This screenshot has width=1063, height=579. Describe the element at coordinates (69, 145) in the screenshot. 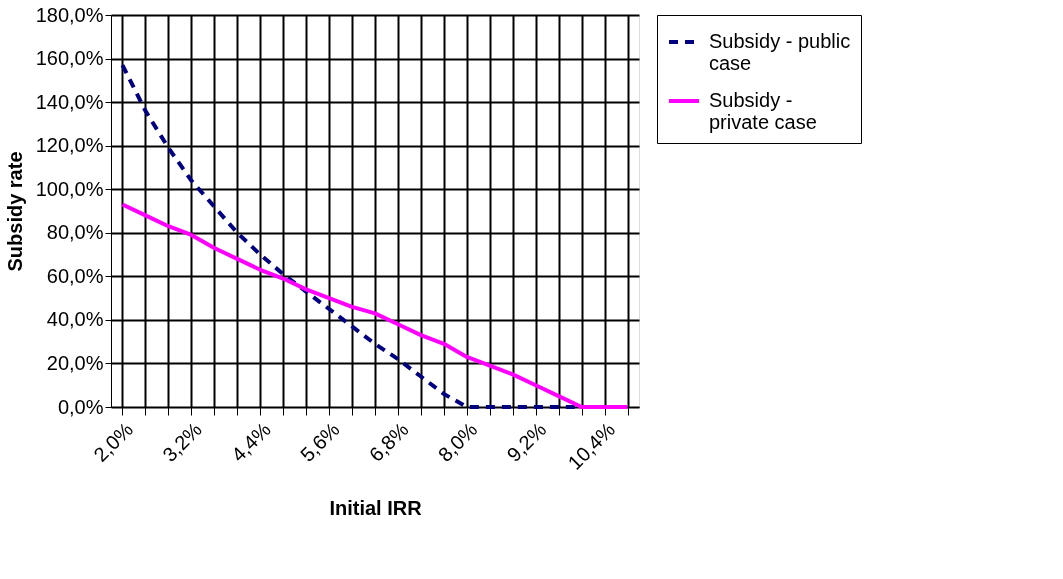

I see `y-tick-label: 120,0%` at that location.